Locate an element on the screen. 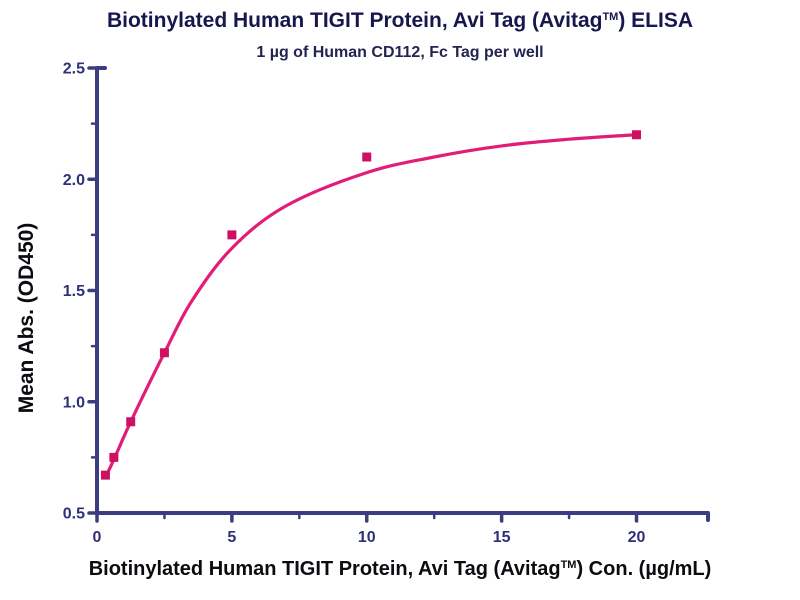  chart-subtitle: 1 µg of Human CD112, Fc Tag per well is located at coordinates (400, 52).